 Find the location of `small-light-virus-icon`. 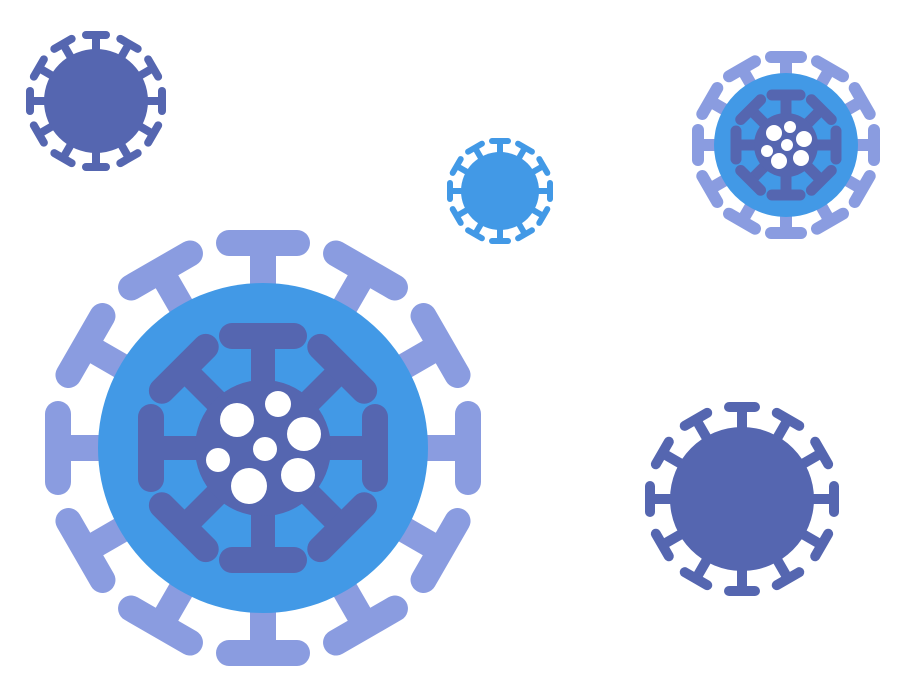

small-light-virus-icon is located at coordinates (500, 191).